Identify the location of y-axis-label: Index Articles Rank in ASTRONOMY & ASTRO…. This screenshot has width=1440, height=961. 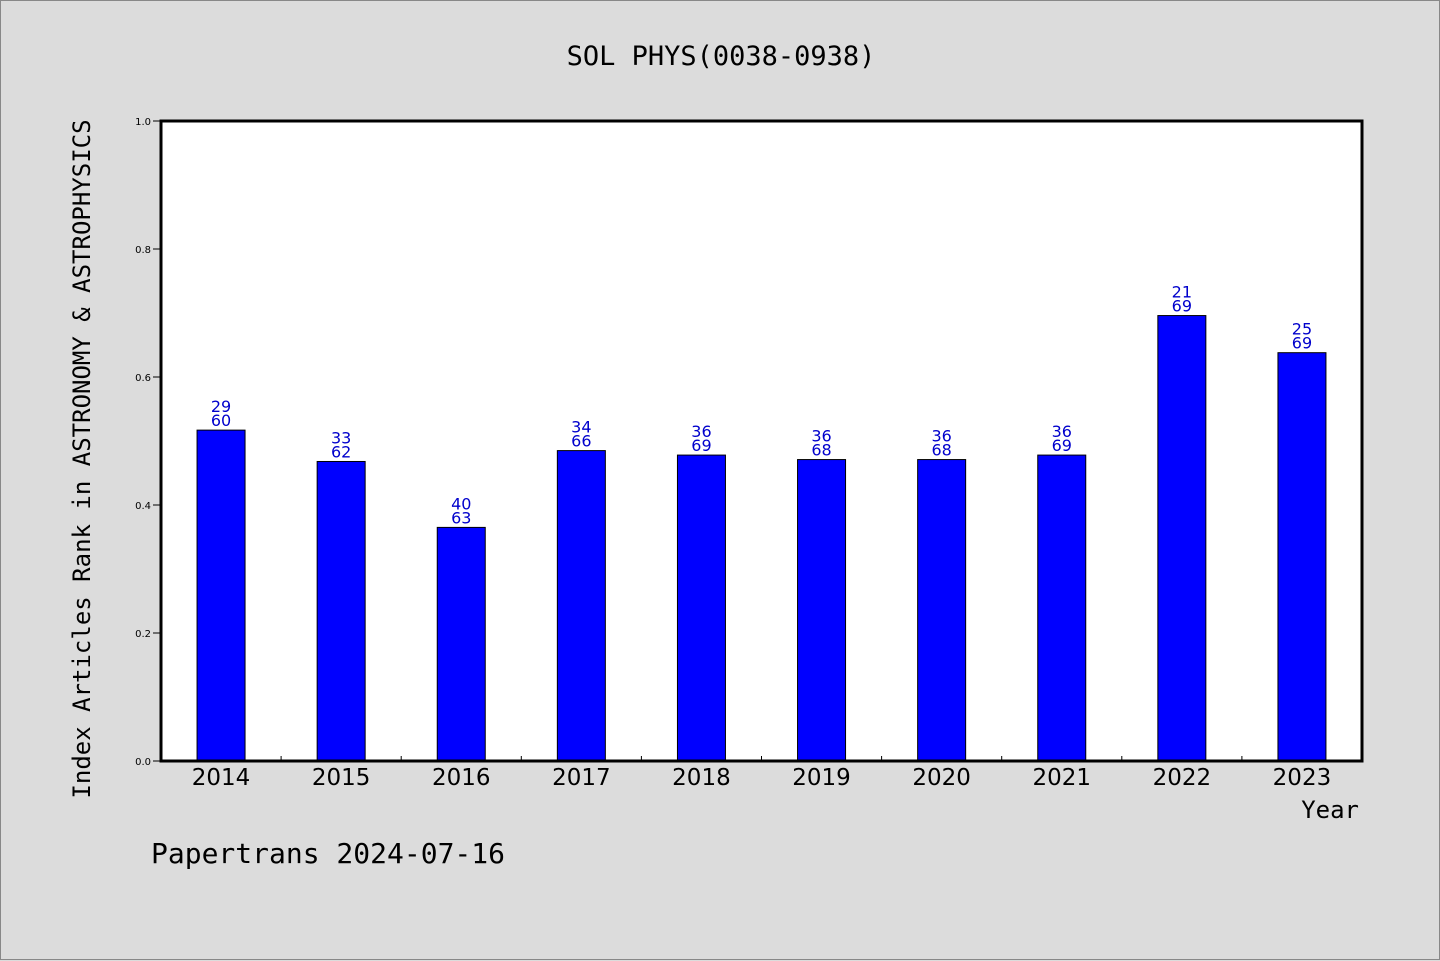
(82, 458).